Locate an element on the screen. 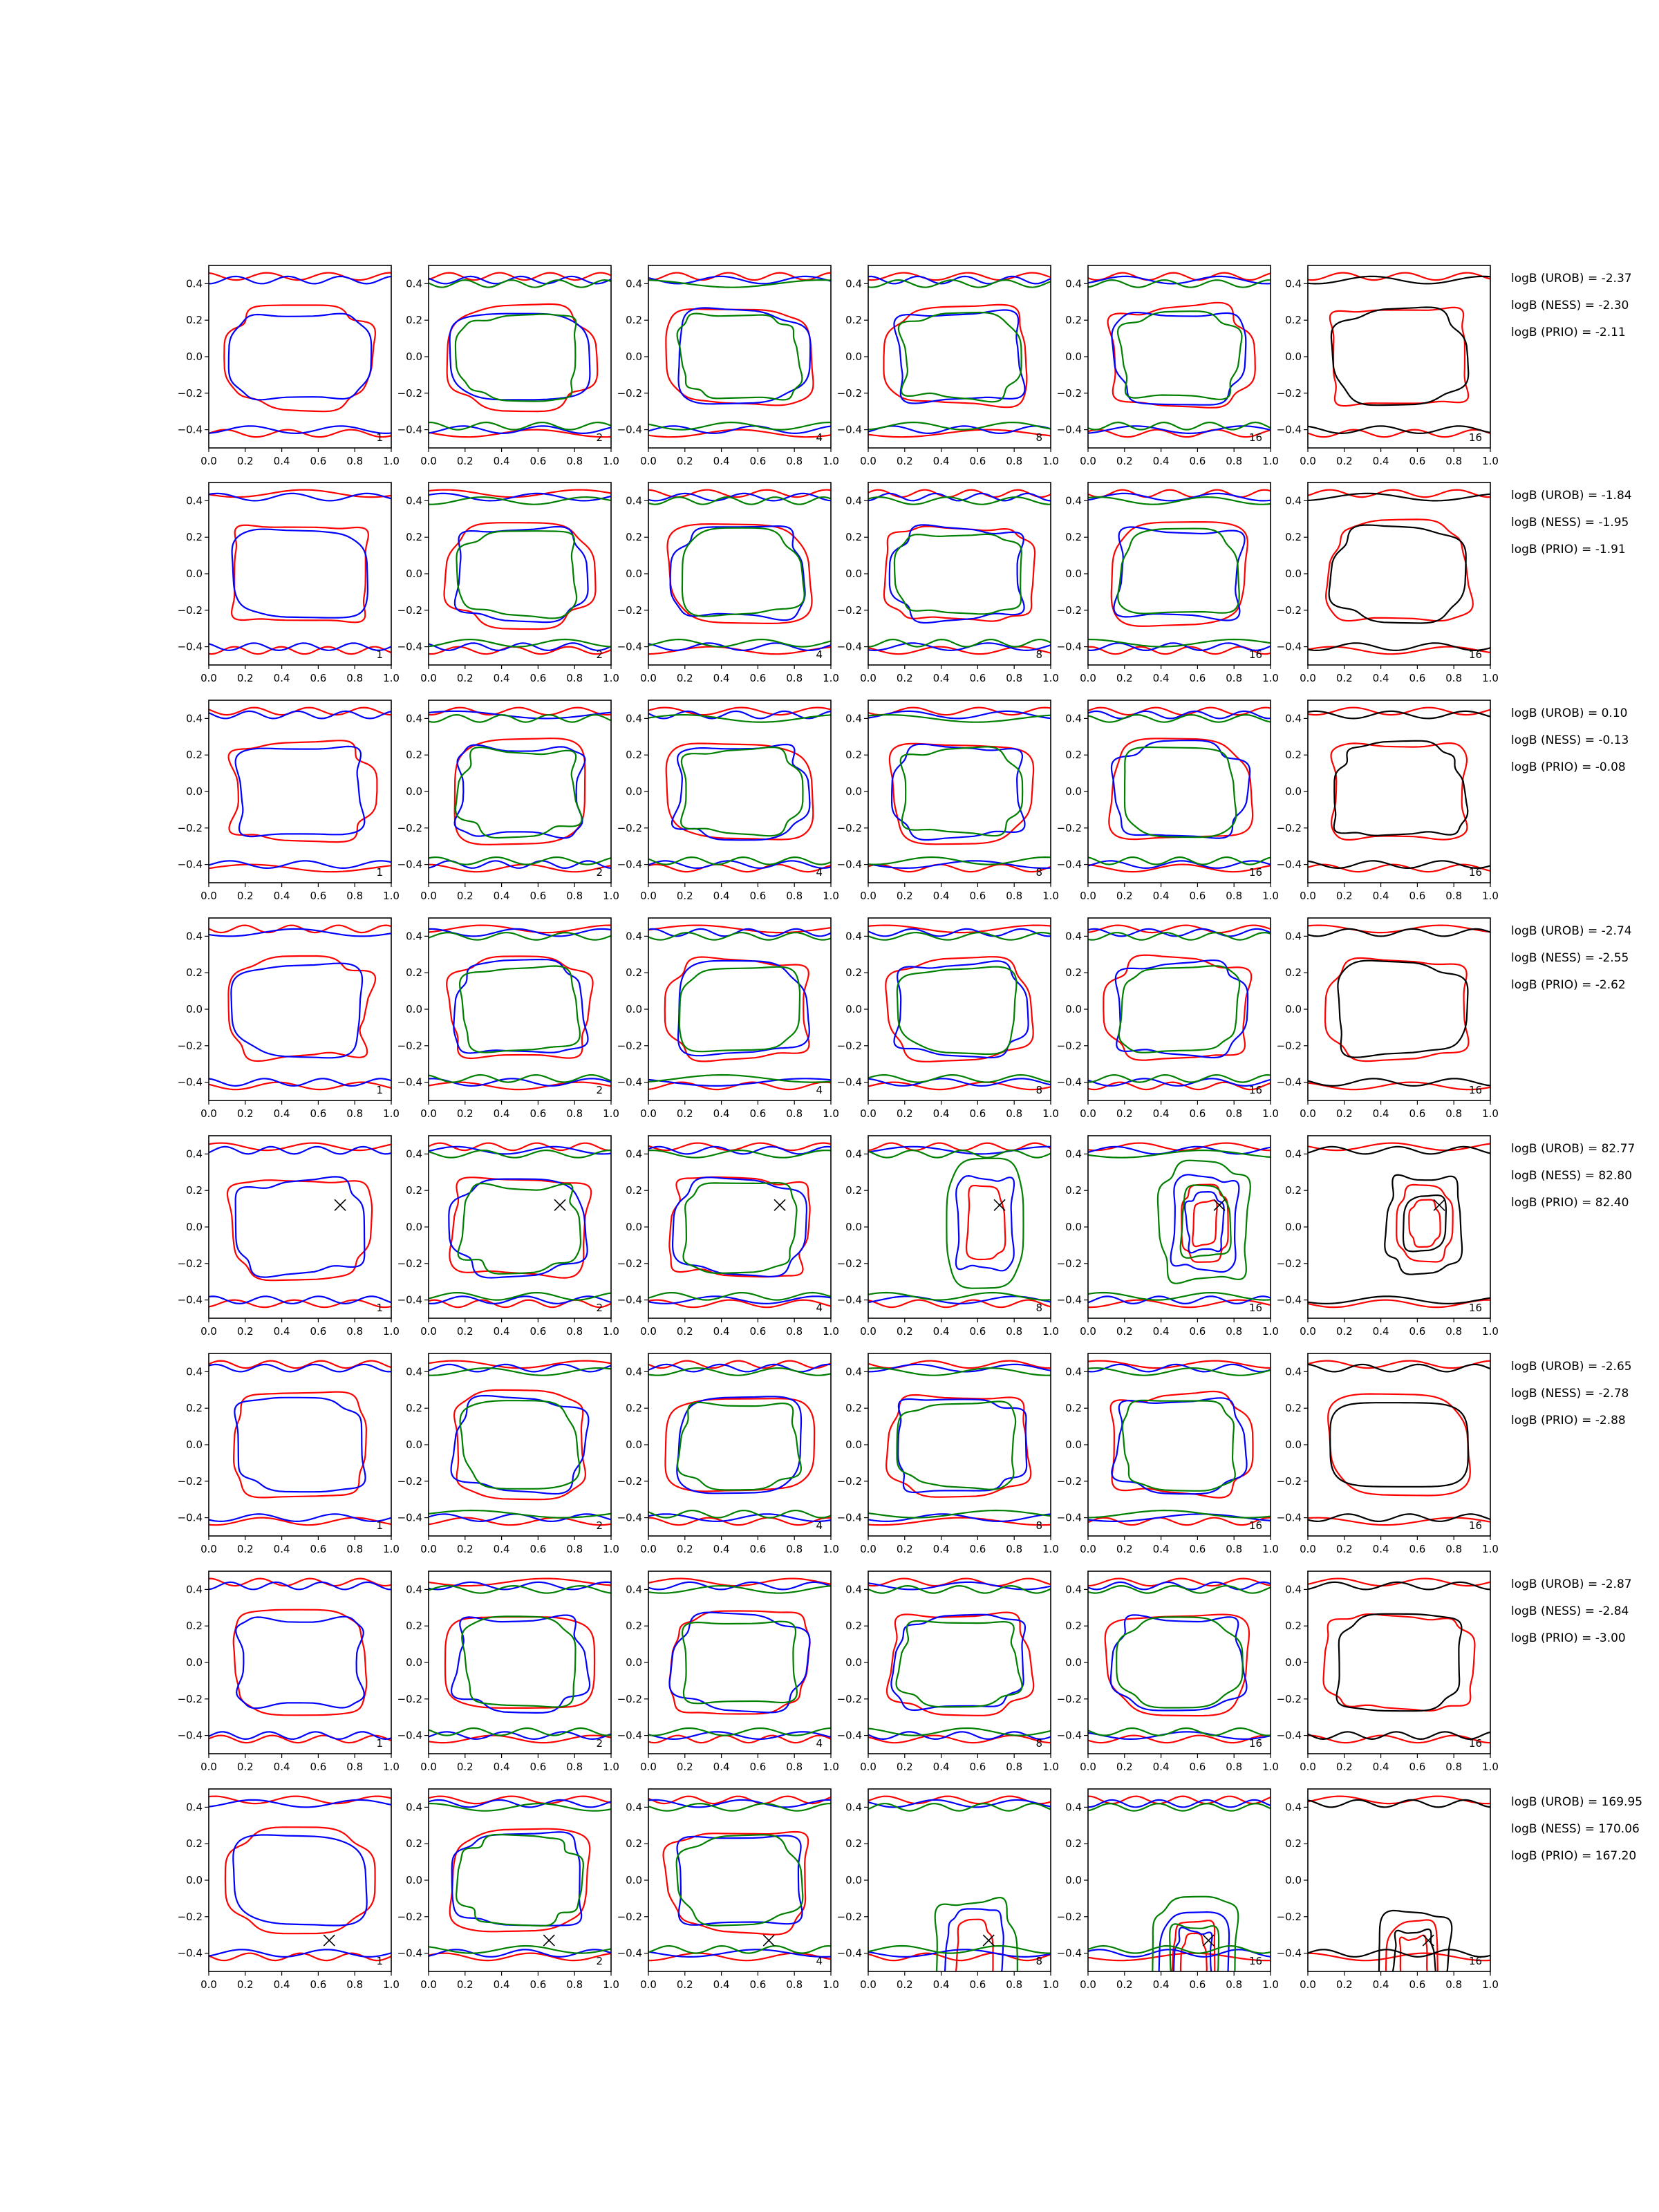 The image size is (1659, 2212). panel-r7-c3: 0.0 0.2 0.4 0.6 0.8 1.0 0.4 0.2 0.0 −0.2 −0.4 4 is located at coordinates (728, 1672).